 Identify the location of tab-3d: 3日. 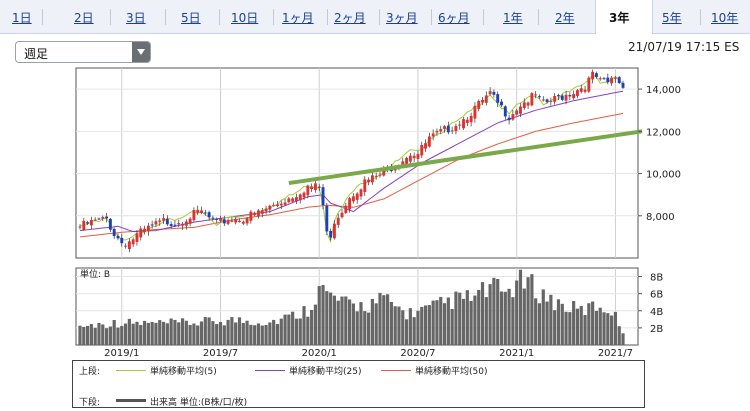
(136, 18).